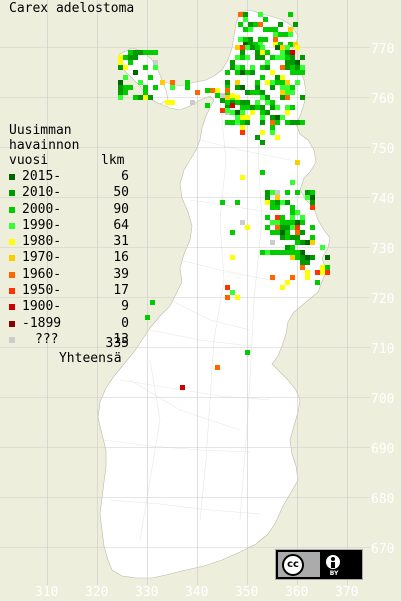 The image size is (401, 601). What do you see at coordinates (121, 209) in the screenshot?
I see `legend-count: 90` at bounding box center [121, 209].